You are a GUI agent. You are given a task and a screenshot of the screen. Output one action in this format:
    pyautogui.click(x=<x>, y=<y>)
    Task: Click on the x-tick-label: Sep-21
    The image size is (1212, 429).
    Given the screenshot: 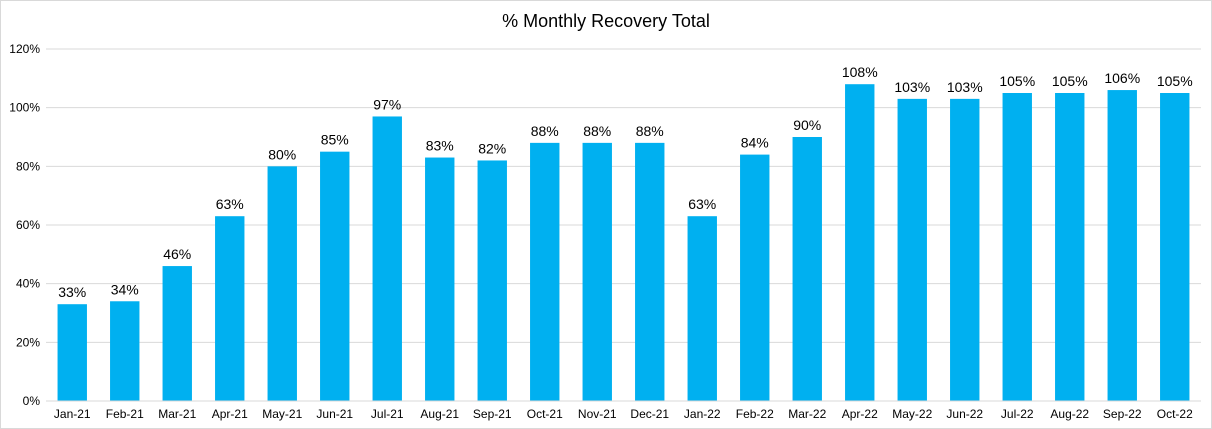 What is the action you would take?
    pyautogui.click(x=492, y=414)
    